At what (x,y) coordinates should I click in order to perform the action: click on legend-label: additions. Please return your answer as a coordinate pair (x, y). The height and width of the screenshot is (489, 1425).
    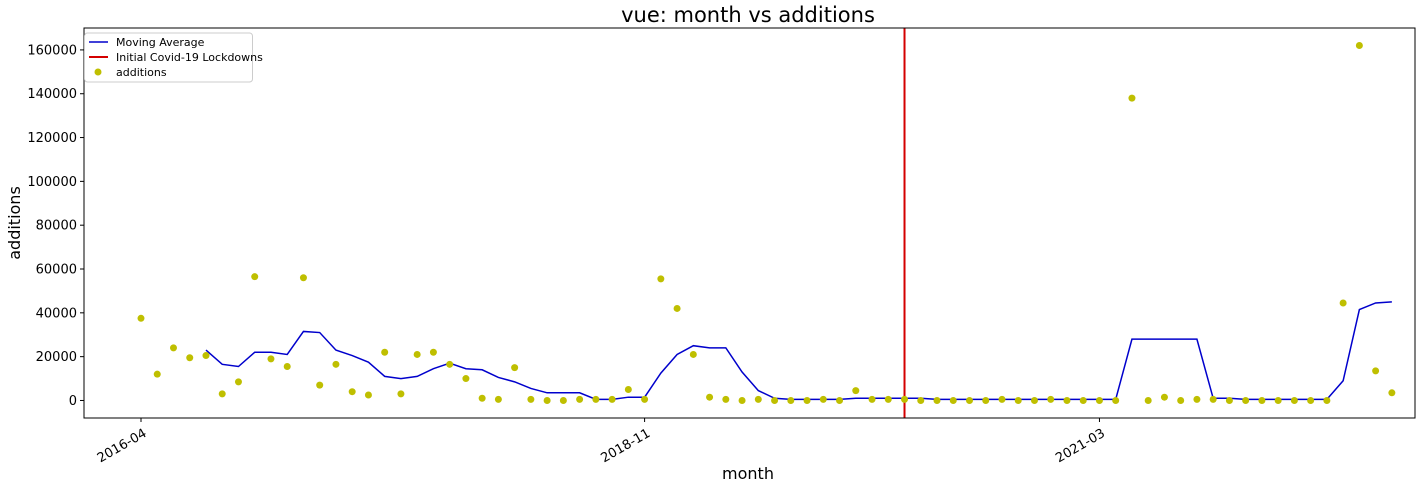
    Looking at the image, I should click on (141, 72).